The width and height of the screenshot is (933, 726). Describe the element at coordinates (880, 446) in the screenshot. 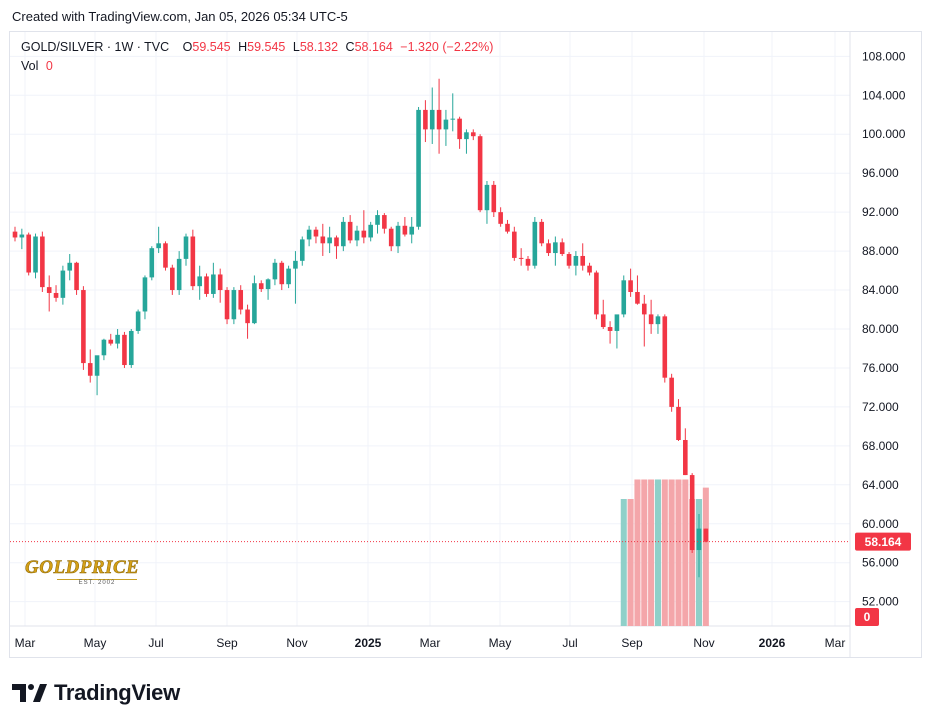

I see `y-tick-label: 68.000` at that location.